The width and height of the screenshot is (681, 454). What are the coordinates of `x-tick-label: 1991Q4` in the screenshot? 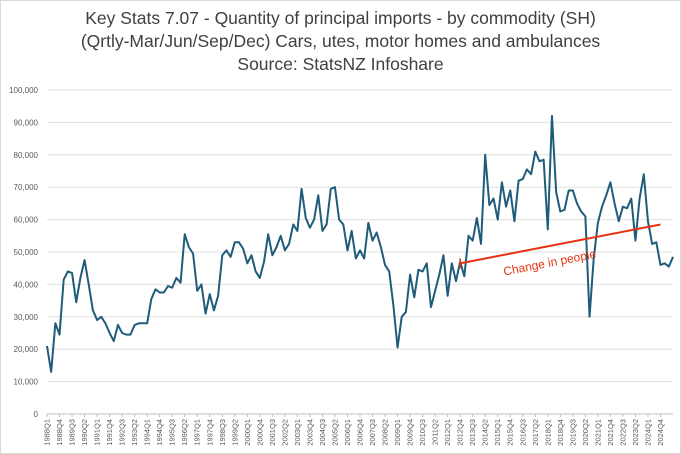 It's located at (109, 432).